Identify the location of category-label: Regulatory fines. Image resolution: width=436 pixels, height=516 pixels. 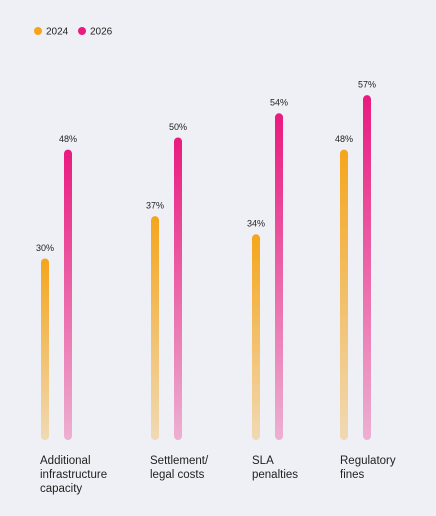
(368, 468).